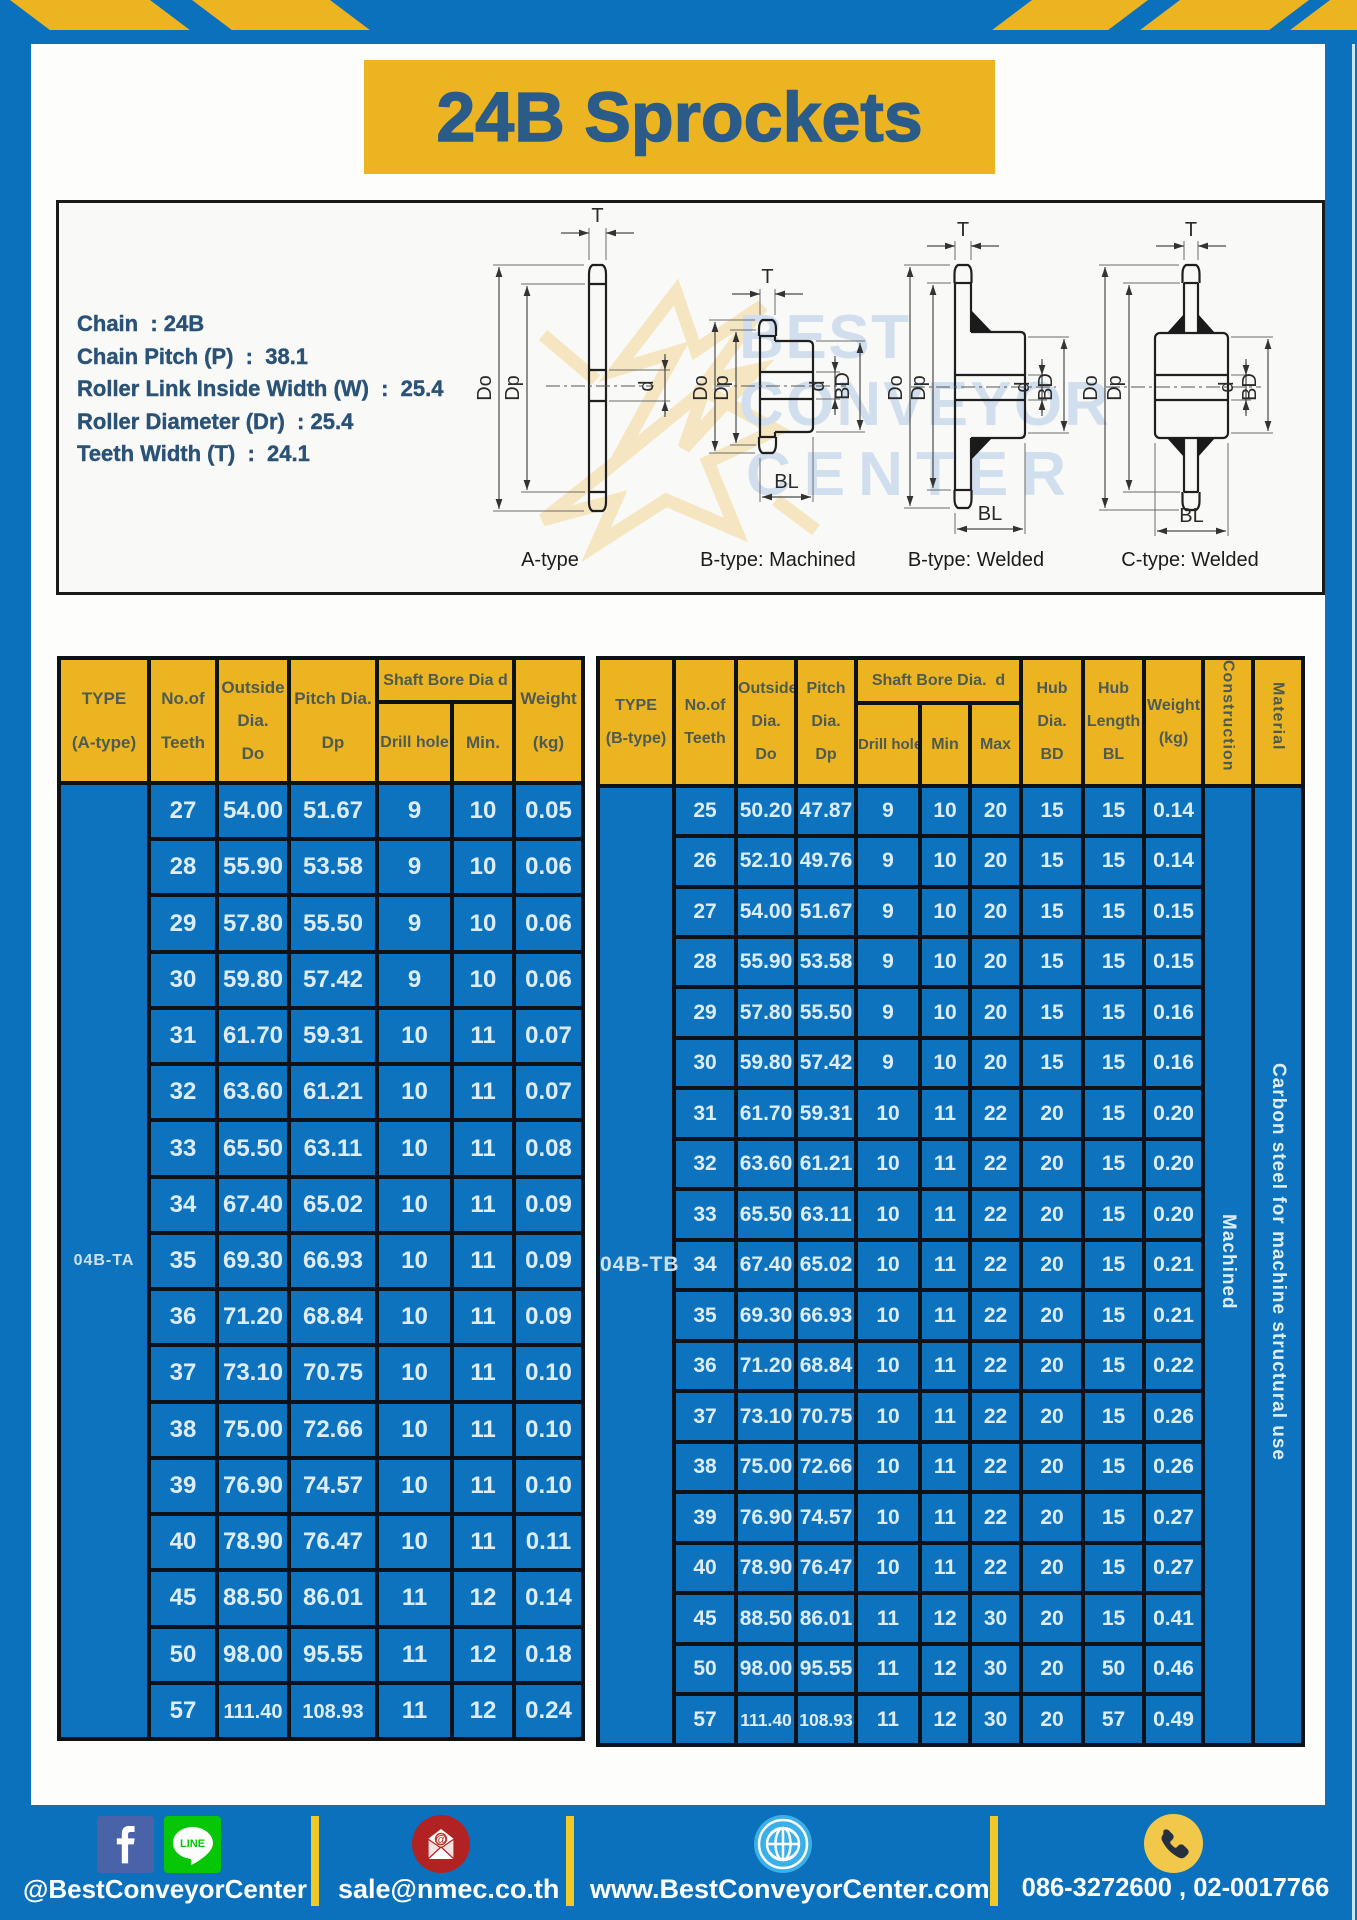  I want to click on svg-text: A-type, so click(550, 560).